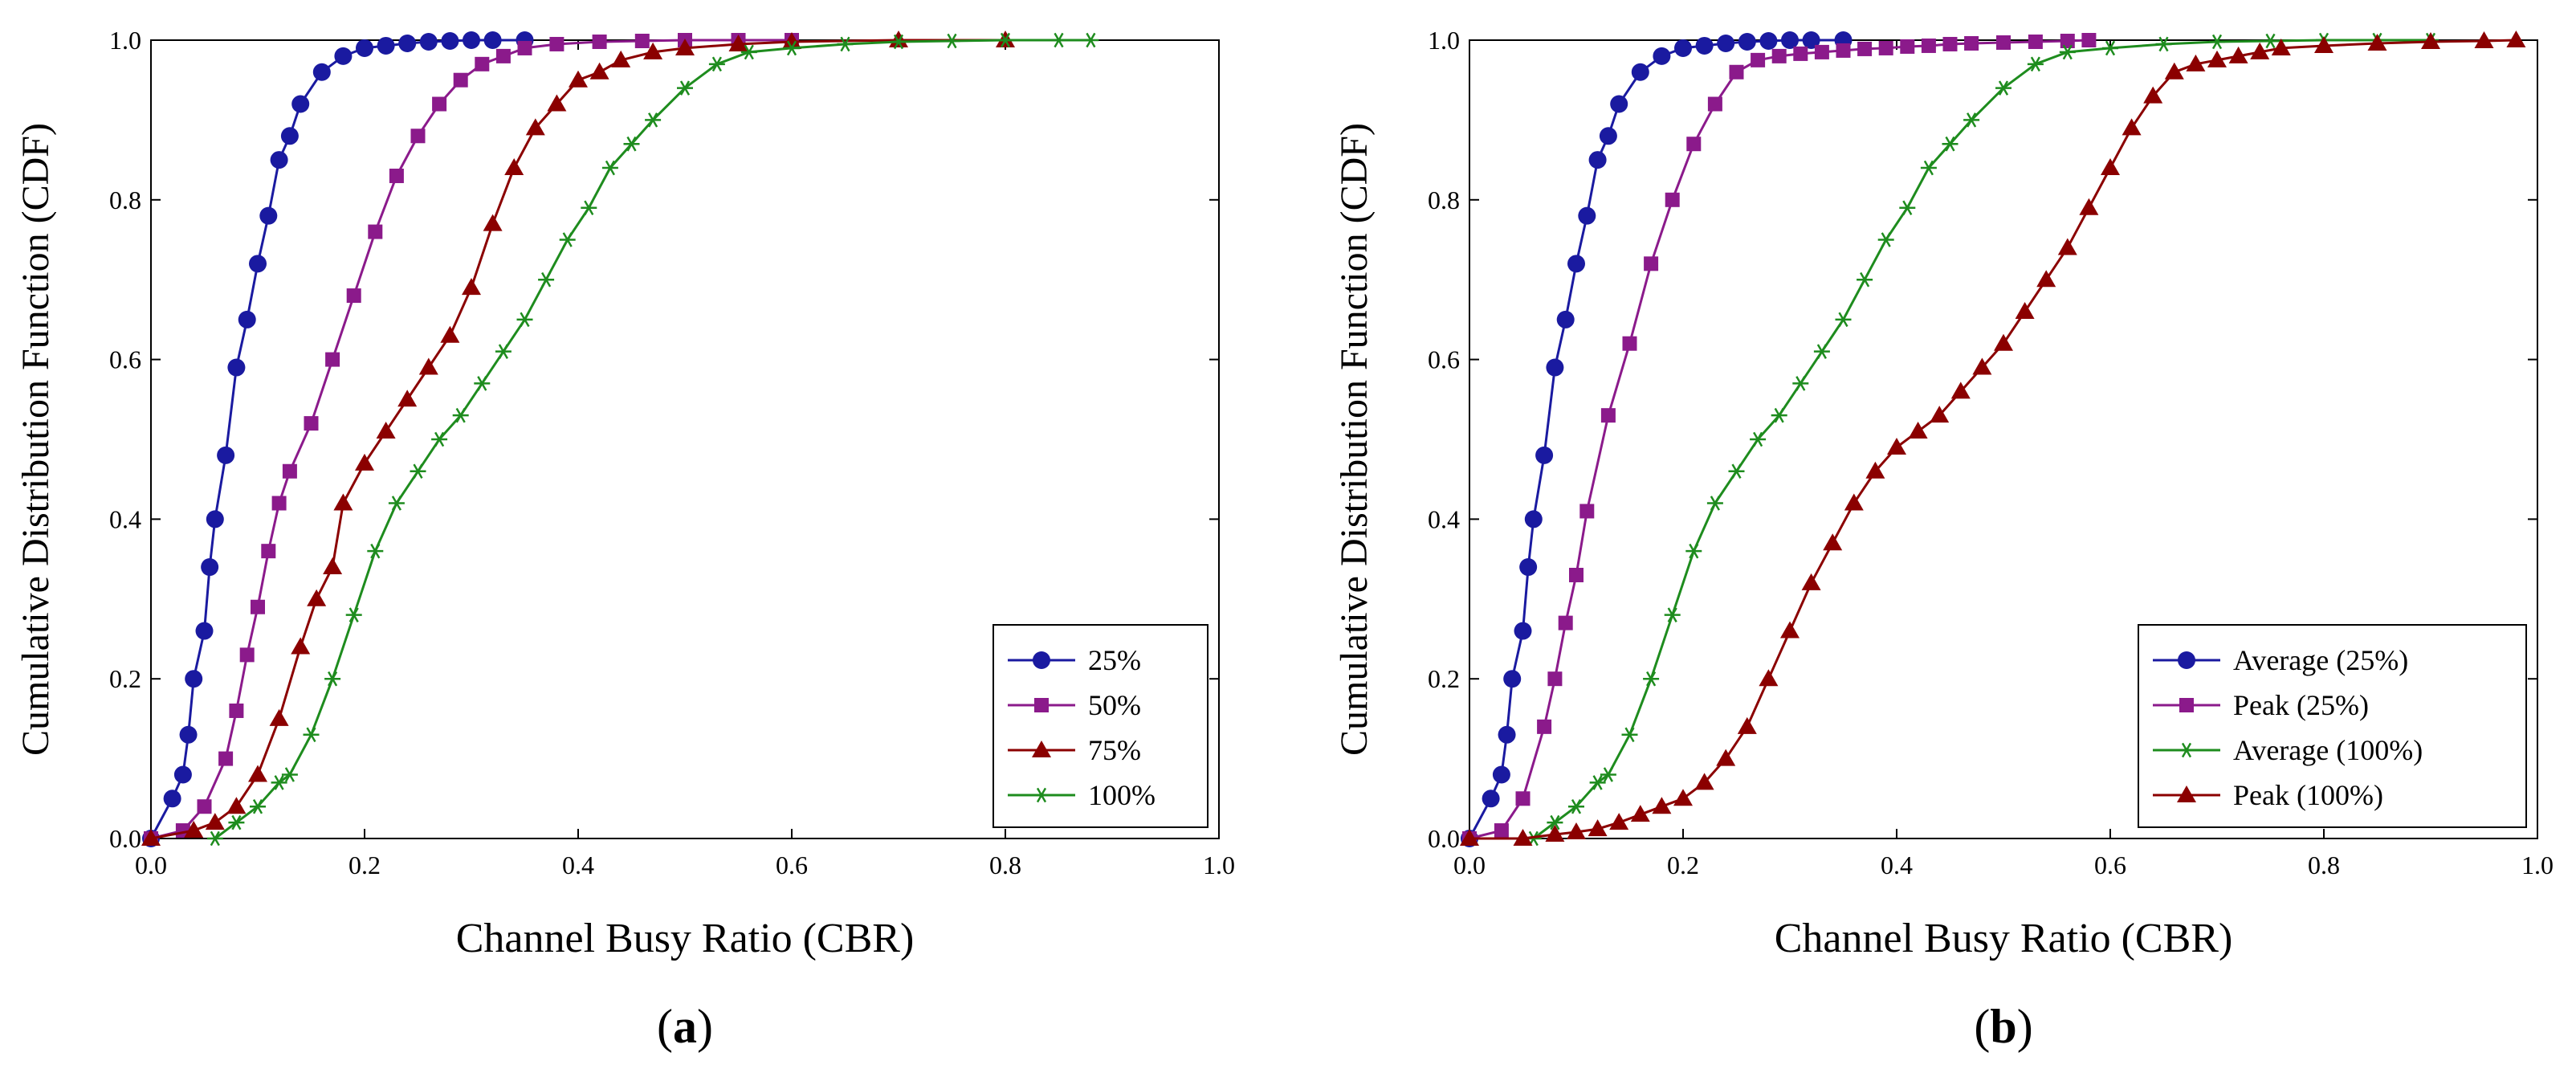 Image resolution: width=2576 pixels, height=1069 pixels. What do you see at coordinates (2328, 750) in the screenshot?
I see `legend-label-b-average-100: Average (100%)` at bounding box center [2328, 750].